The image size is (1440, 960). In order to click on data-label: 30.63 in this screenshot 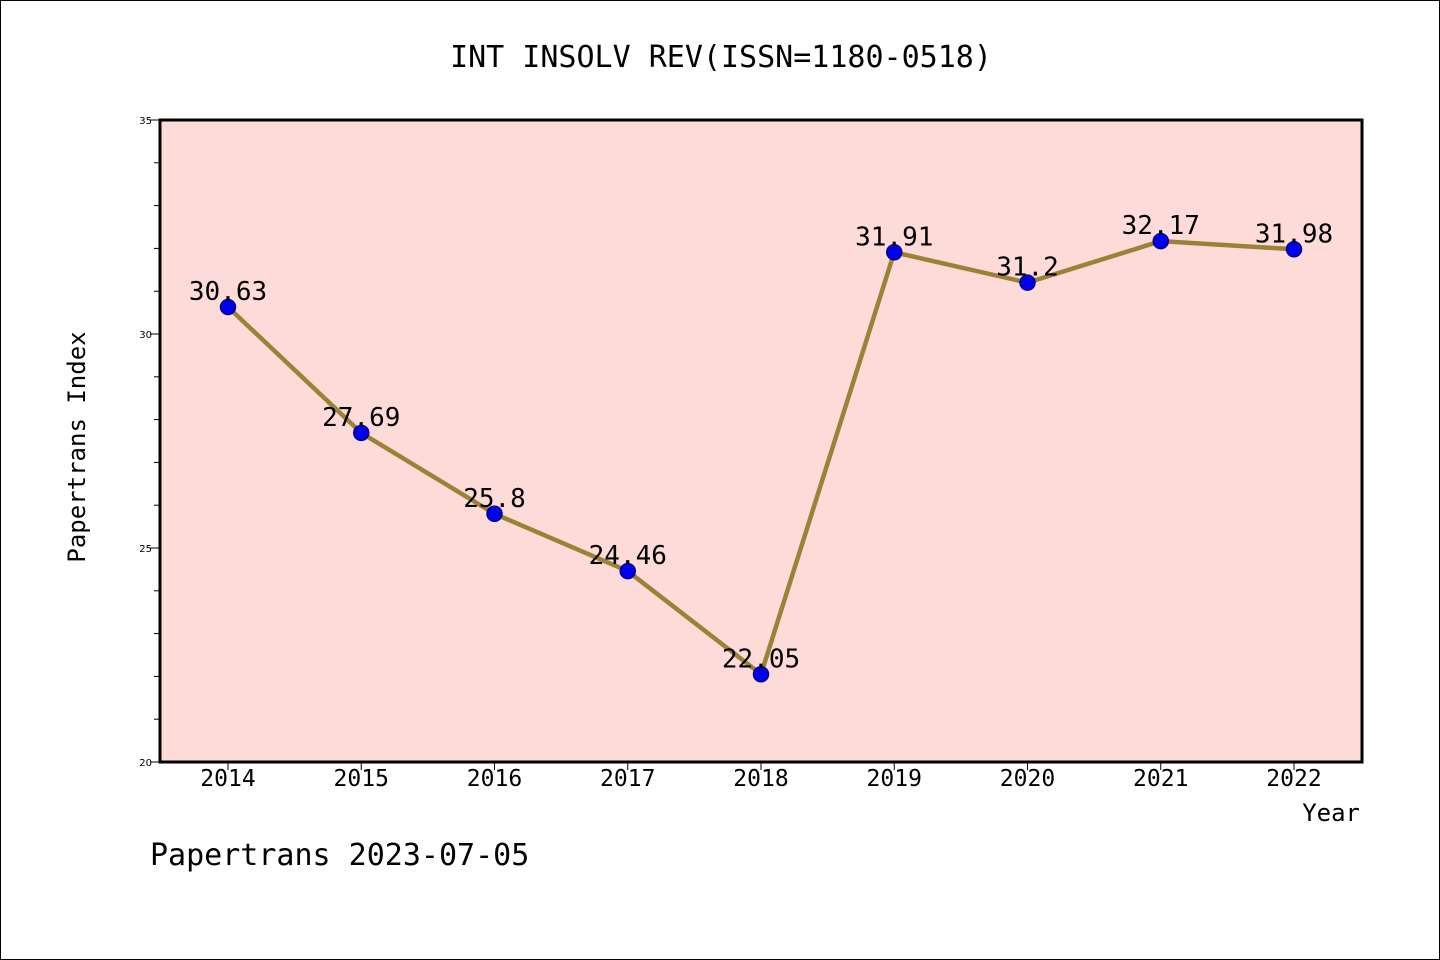, I will do `click(228, 292)`.